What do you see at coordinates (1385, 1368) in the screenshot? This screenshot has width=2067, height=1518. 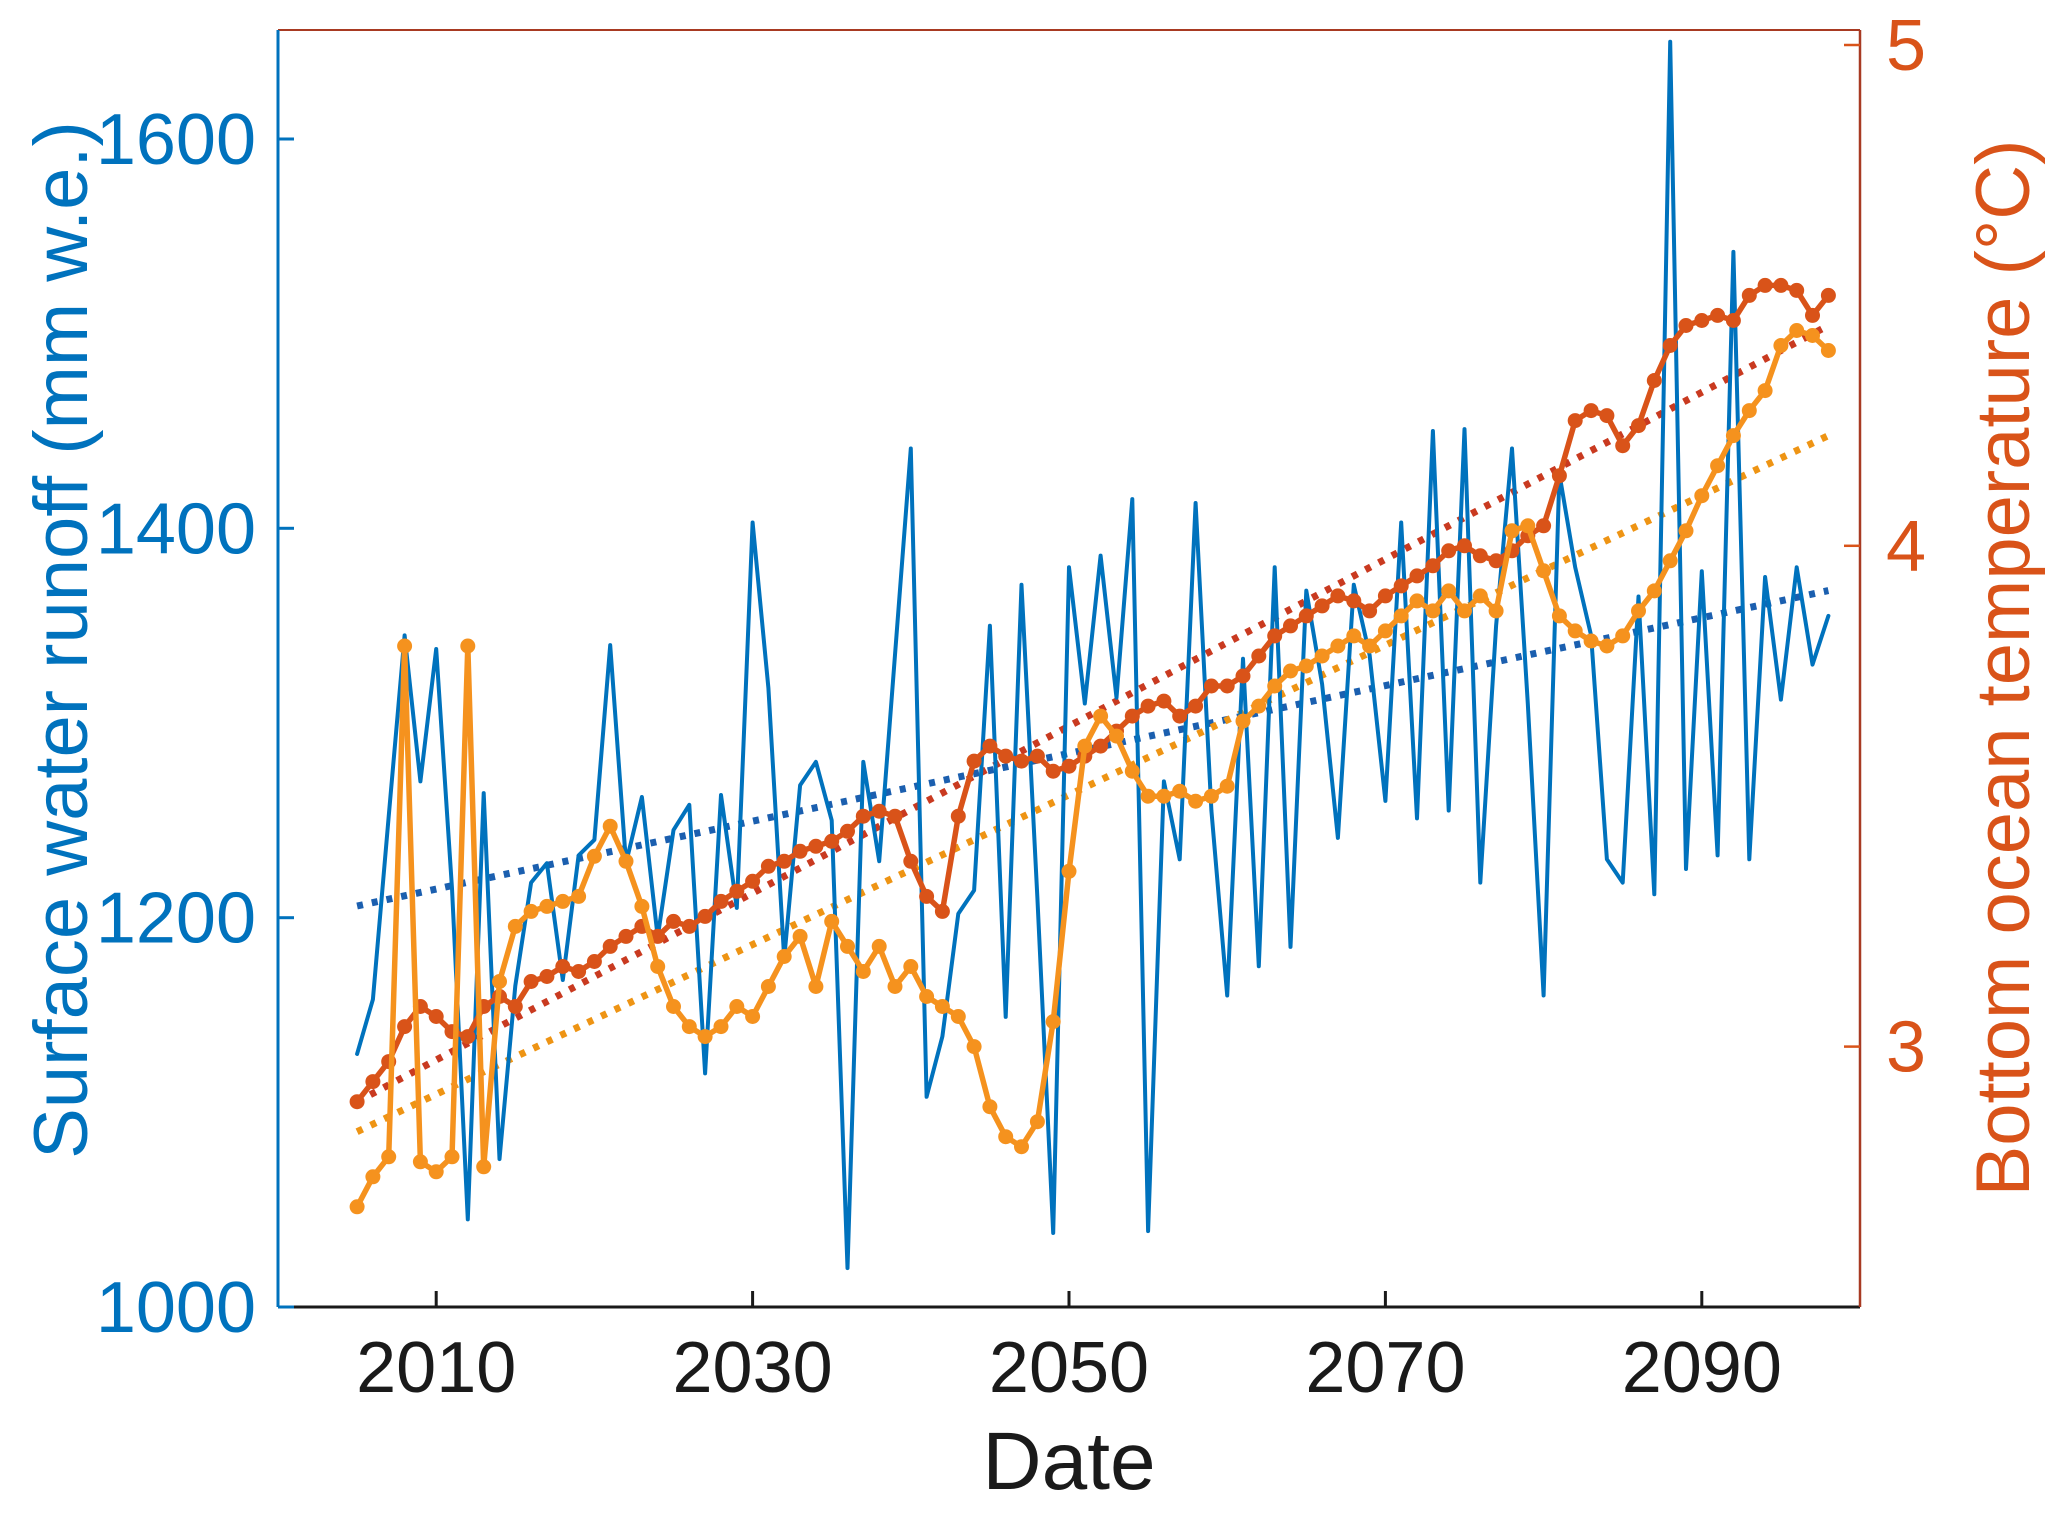 I see `x-tick-label: 2070` at bounding box center [1385, 1368].